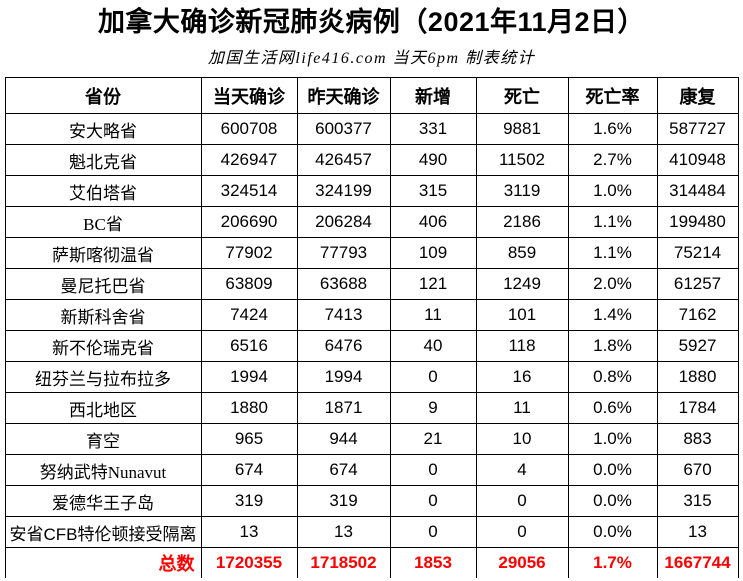 This screenshot has width=743, height=581. I want to click on table-row: 曼尼托巴省 63809 63688 121 1249 2.0% 61257, so click(371, 284).